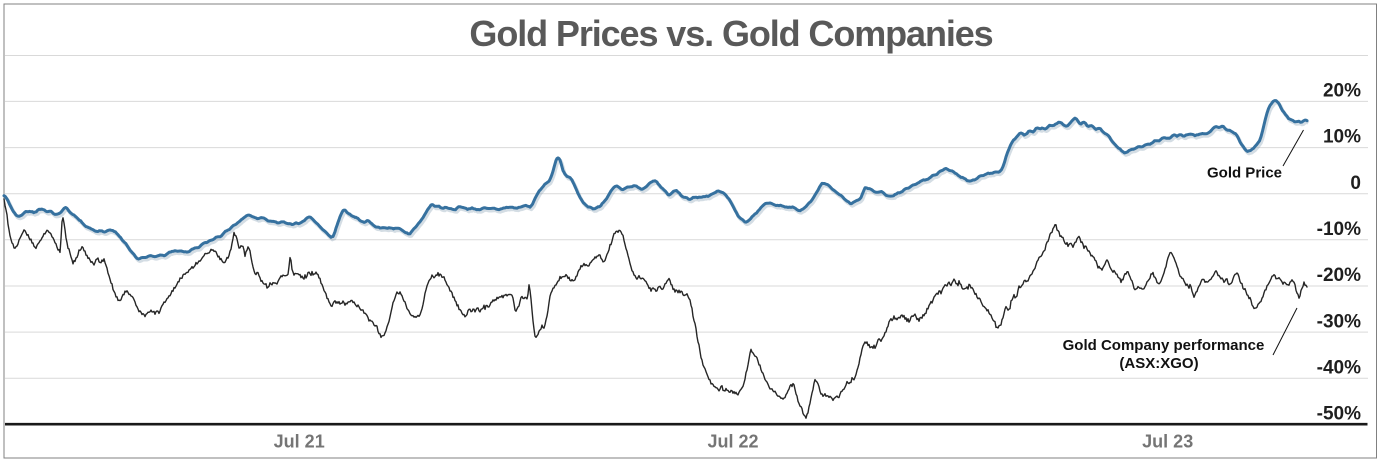 The height and width of the screenshot is (469, 1382). Describe the element at coordinates (730, 33) in the screenshot. I see `svg-text: Gold Prices vs. Gold Companies` at that location.